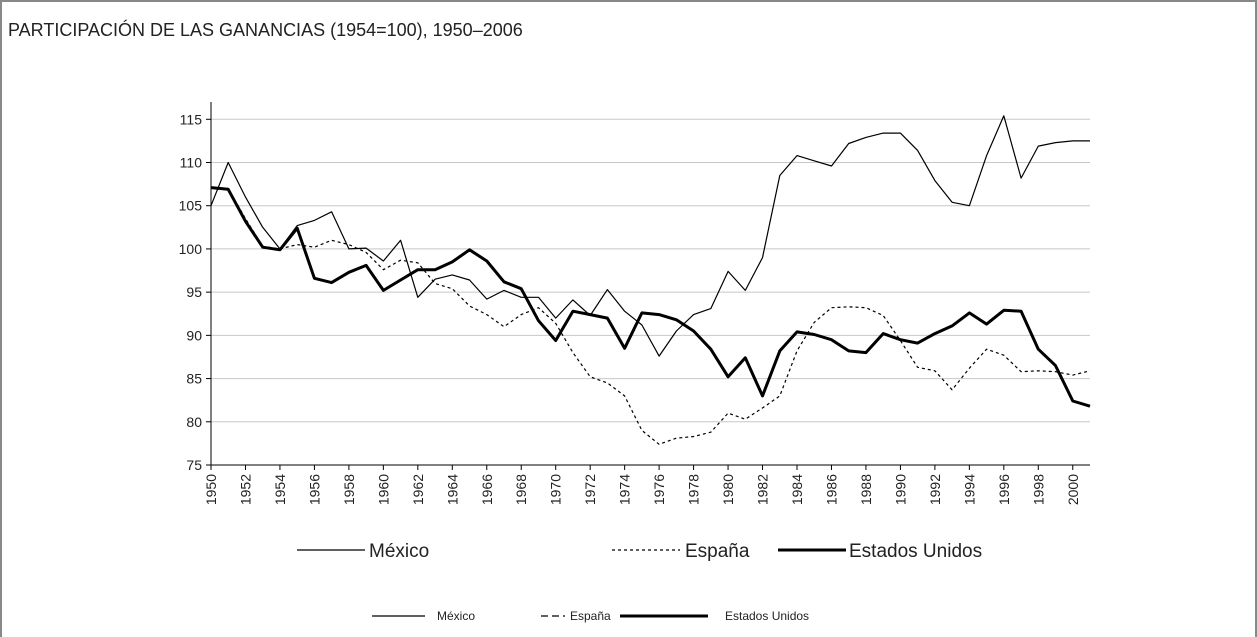  What do you see at coordinates (487, 489) in the screenshot?
I see `x-tick-label: 1966` at bounding box center [487, 489].